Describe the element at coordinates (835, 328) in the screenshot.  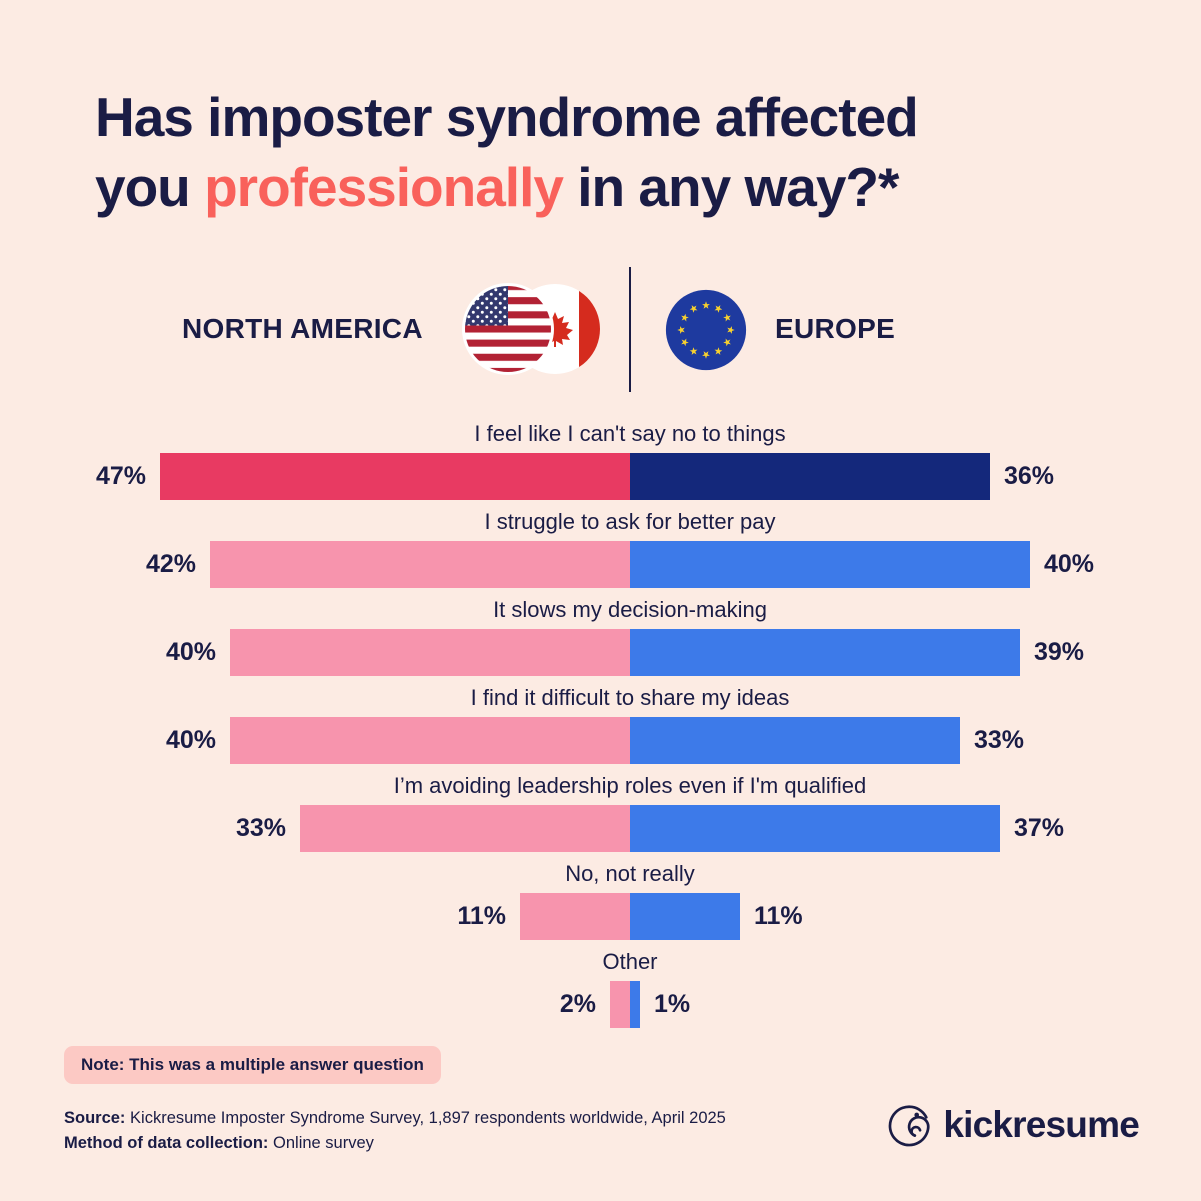
I see `legend-europe-label: EUROPE` at that location.